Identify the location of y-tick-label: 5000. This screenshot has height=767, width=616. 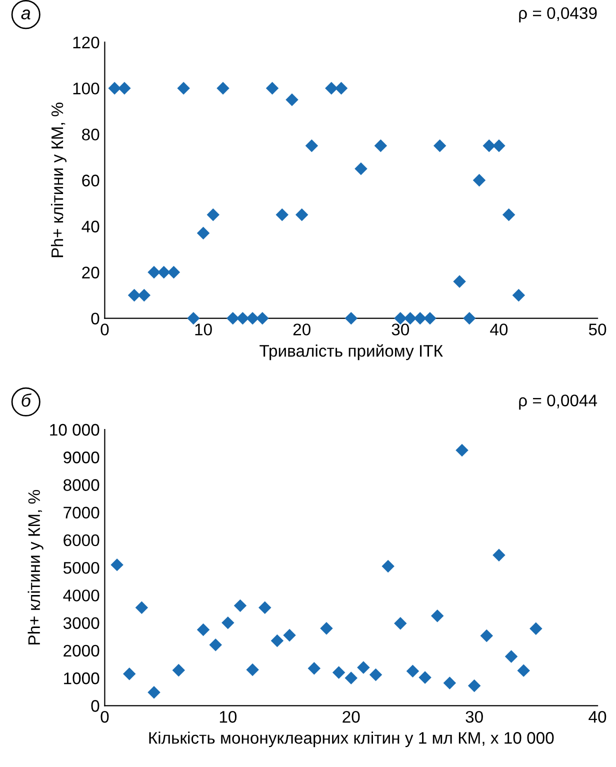
(81, 568).